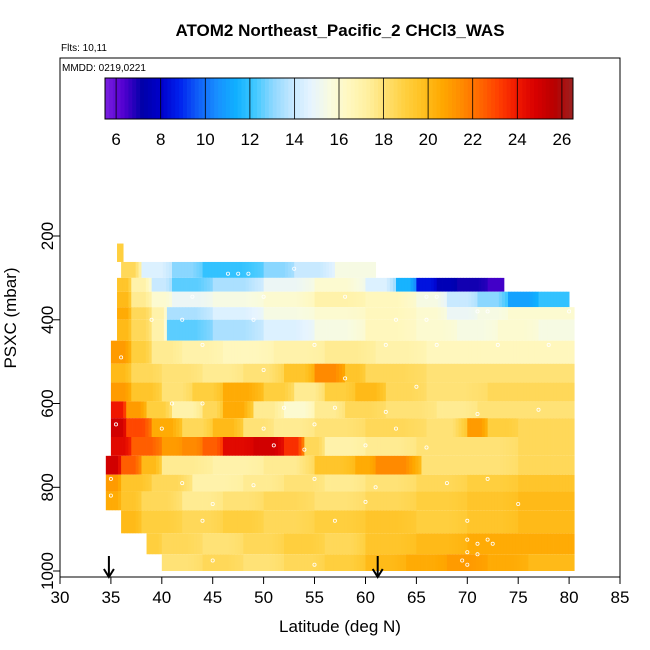  What do you see at coordinates (620, 597) in the screenshot?
I see `x-tick-label: 85` at bounding box center [620, 597].